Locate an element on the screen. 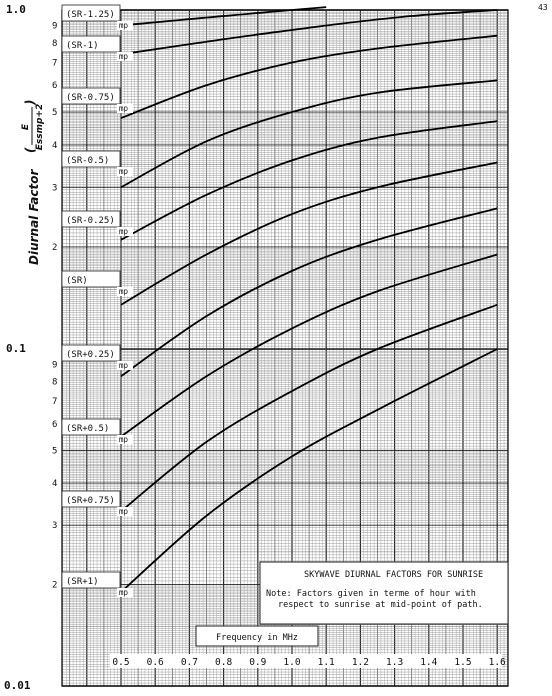 The image size is (552, 696). note-box is located at coordinates (384, 593).